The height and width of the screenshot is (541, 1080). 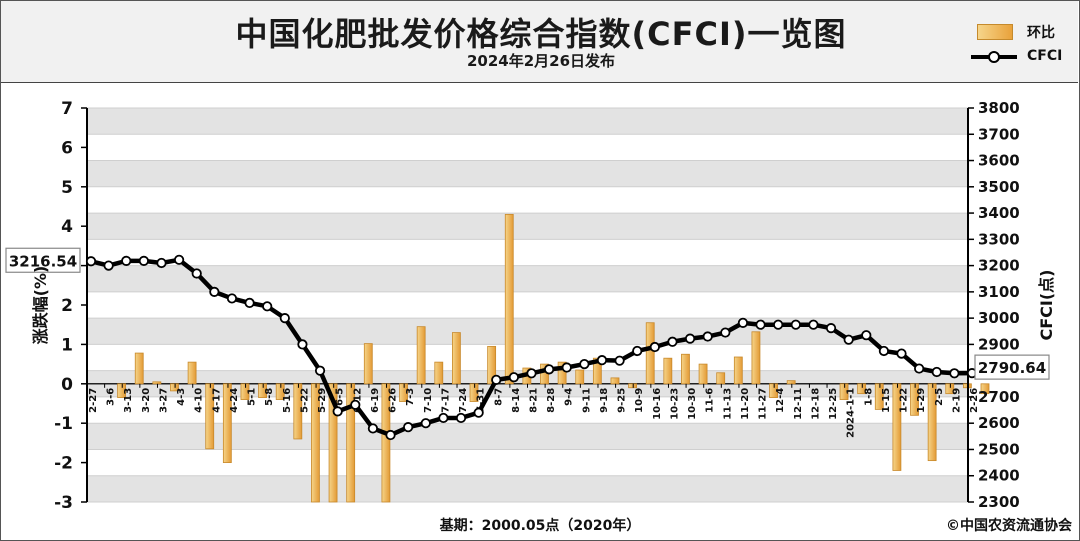 What do you see at coordinates (1024, 57) in the screenshot?
I see `legend-line-entry: CFCI` at bounding box center [1024, 57].